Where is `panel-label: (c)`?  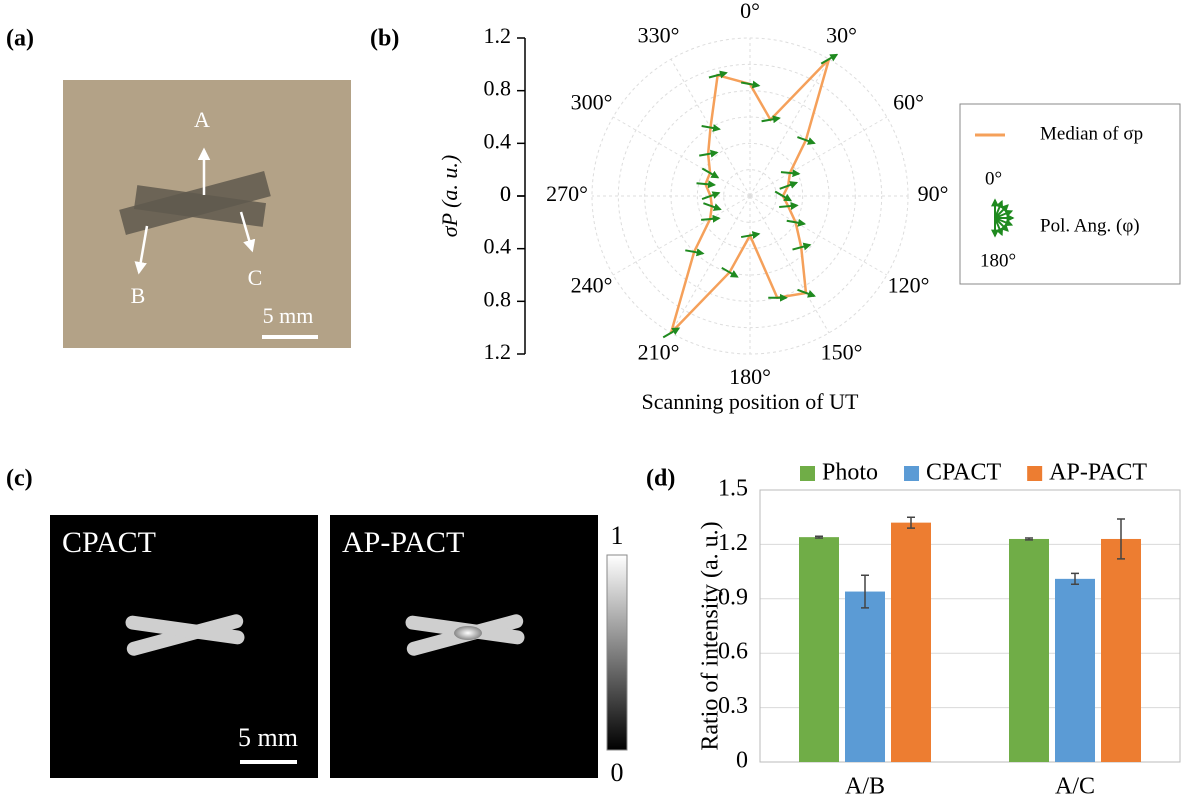 panel-label: (c) is located at coordinates (19, 479).